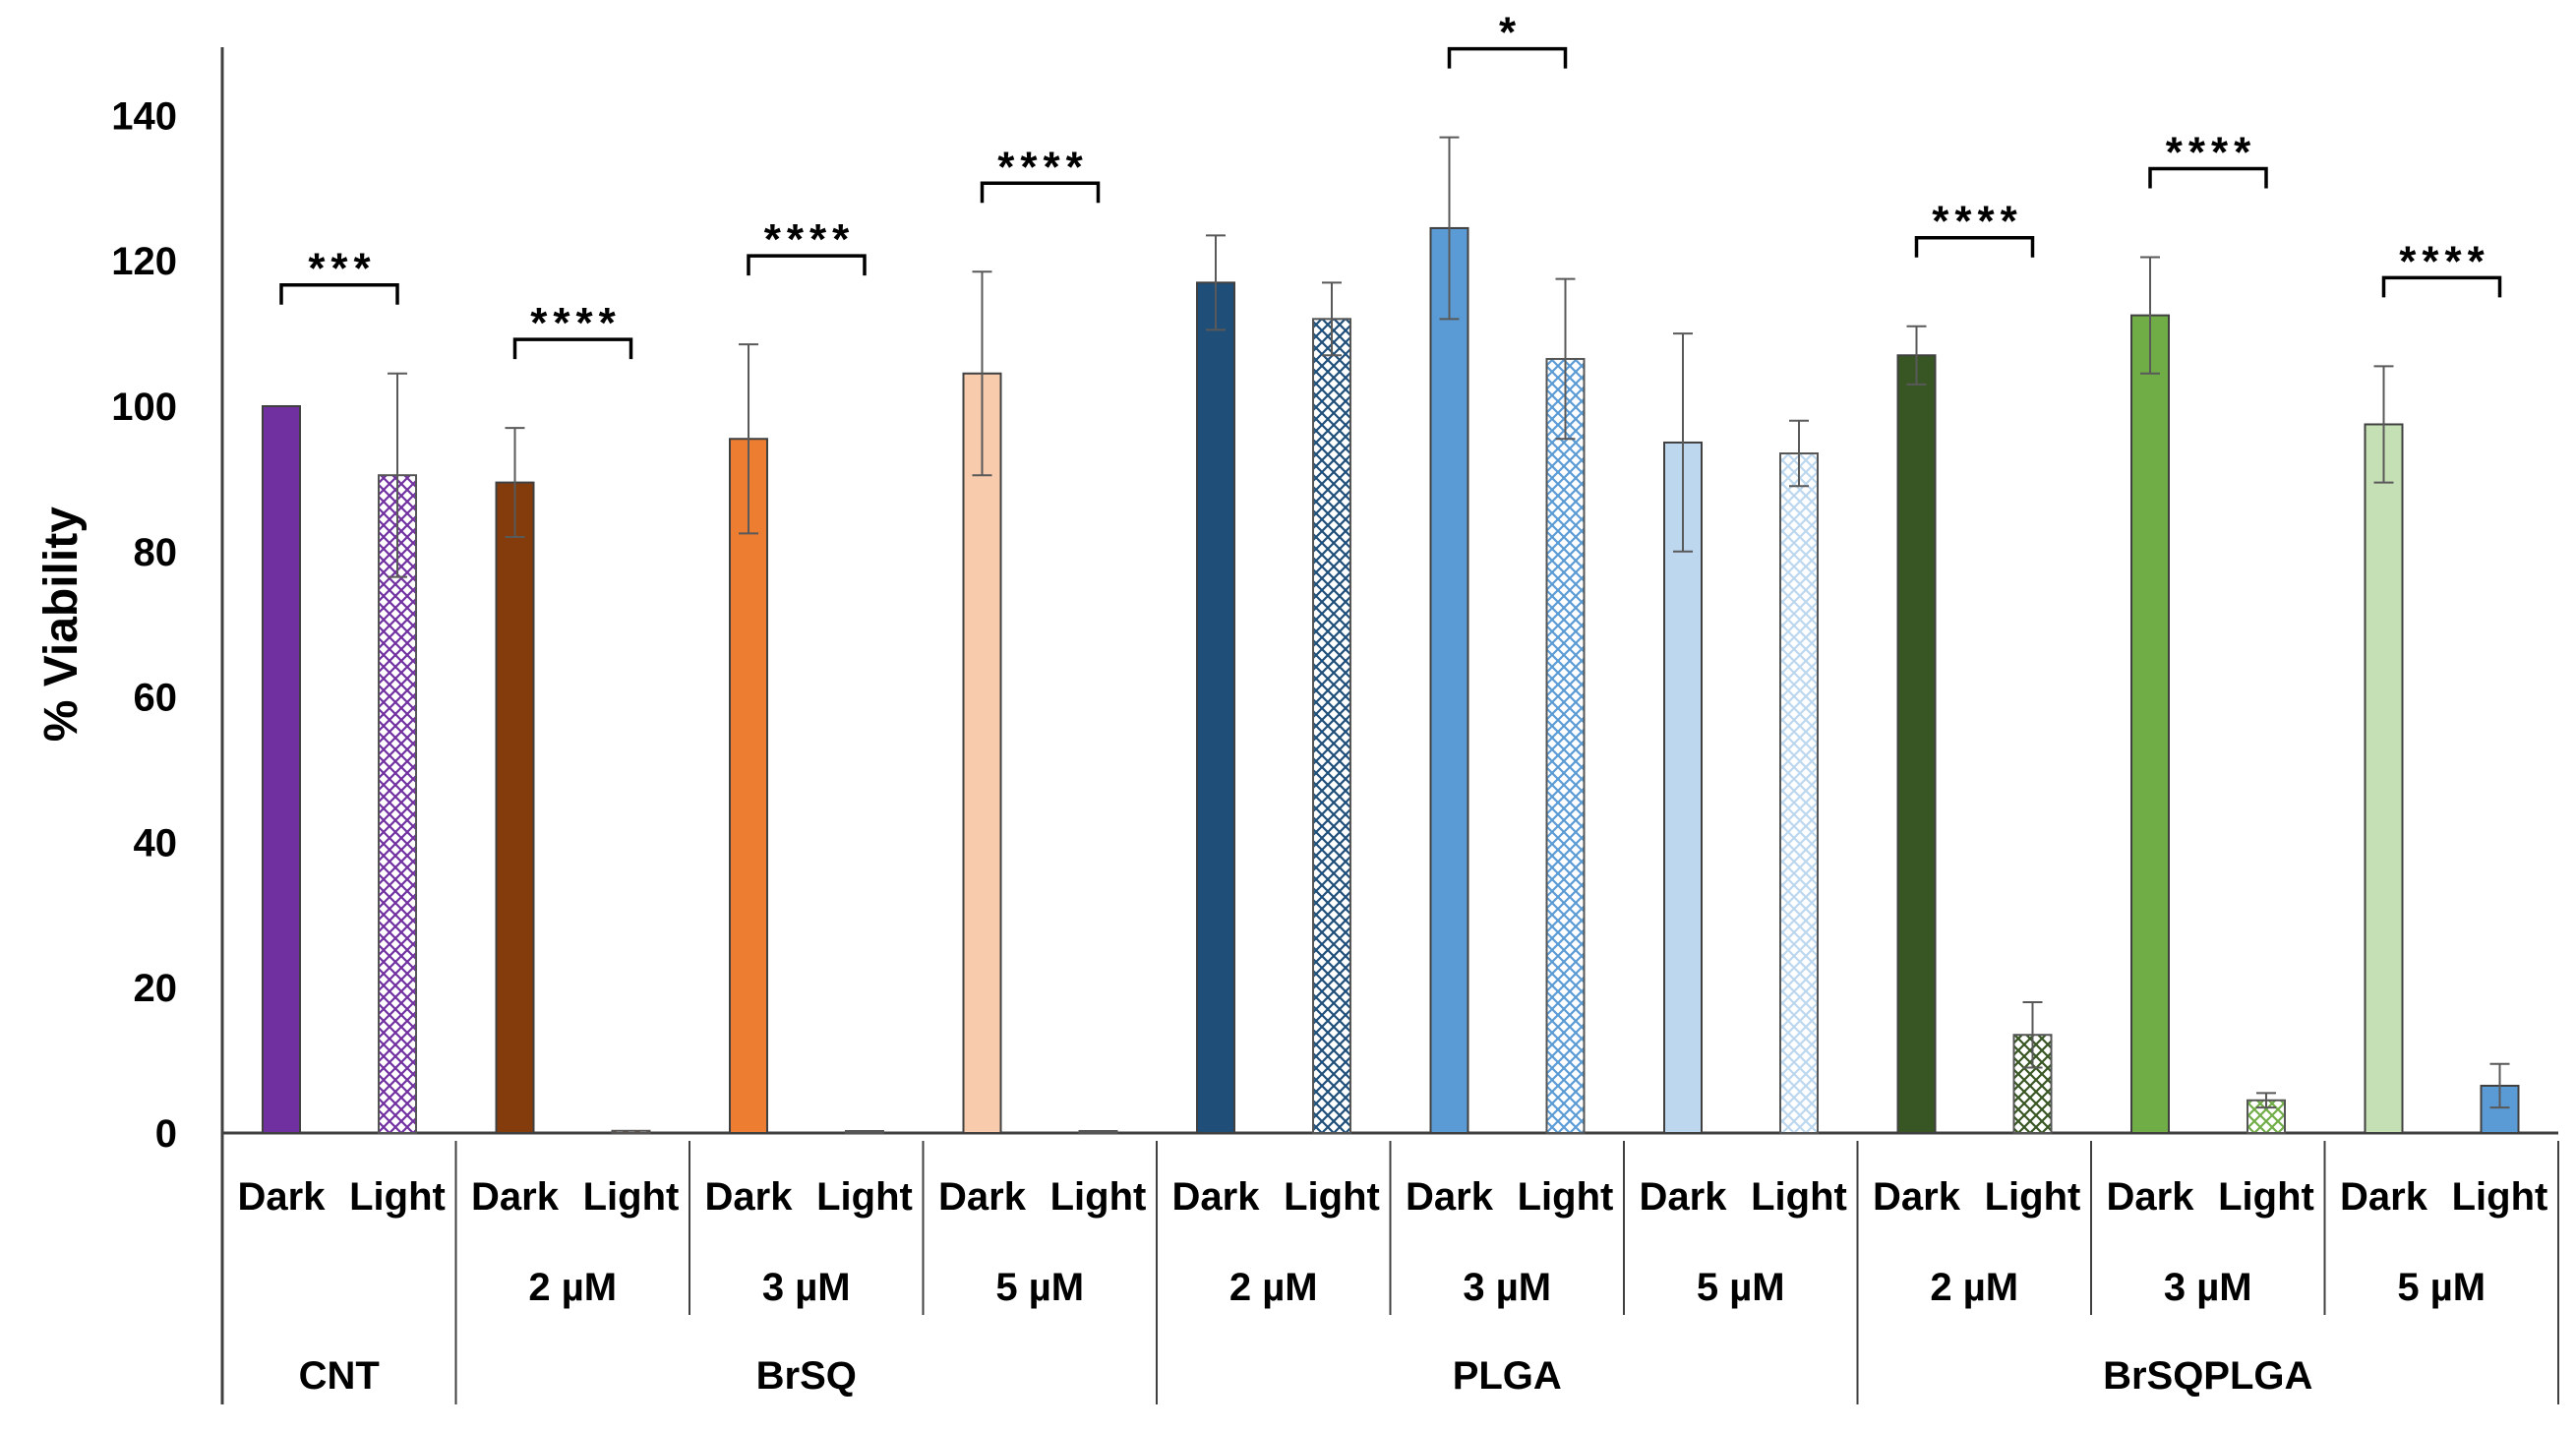 The image size is (2576, 1431). I want to click on y-tick-label: 20, so click(156, 989).